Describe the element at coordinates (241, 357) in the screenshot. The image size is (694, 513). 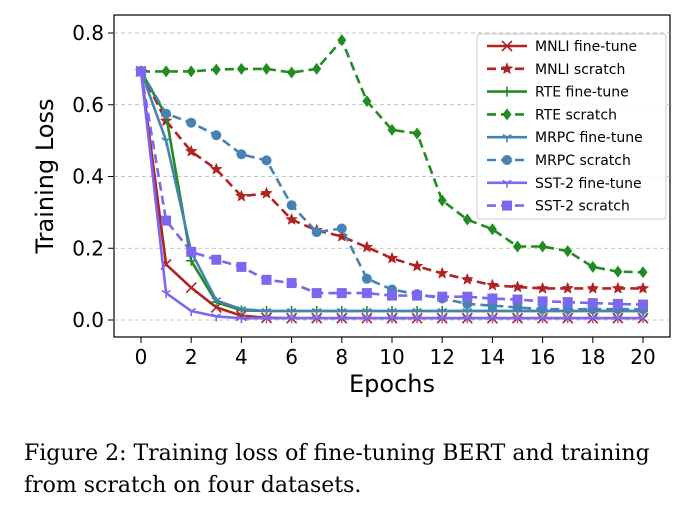
I see `x-tick-label: 4` at that location.